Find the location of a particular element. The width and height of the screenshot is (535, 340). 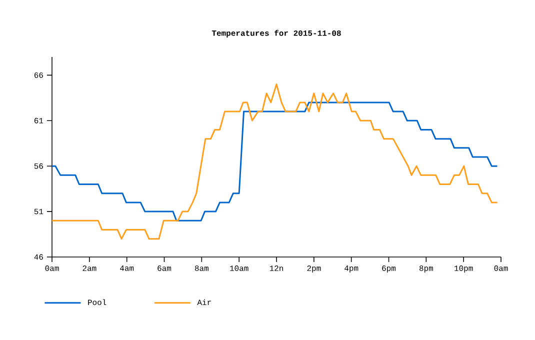

y-tick-label: 51 is located at coordinates (39, 211).